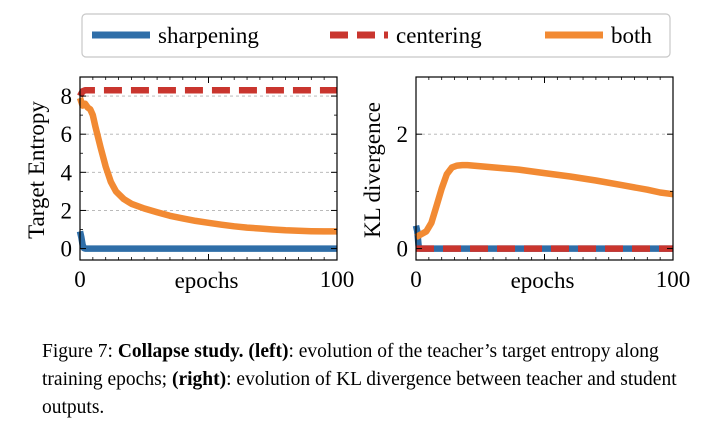 Image resolution: width=726 pixels, height=436 pixels. What do you see at coordinates (67, 96) in the screenshot?
I see `y-tick-label: 8` at bounding box center [67, 96].